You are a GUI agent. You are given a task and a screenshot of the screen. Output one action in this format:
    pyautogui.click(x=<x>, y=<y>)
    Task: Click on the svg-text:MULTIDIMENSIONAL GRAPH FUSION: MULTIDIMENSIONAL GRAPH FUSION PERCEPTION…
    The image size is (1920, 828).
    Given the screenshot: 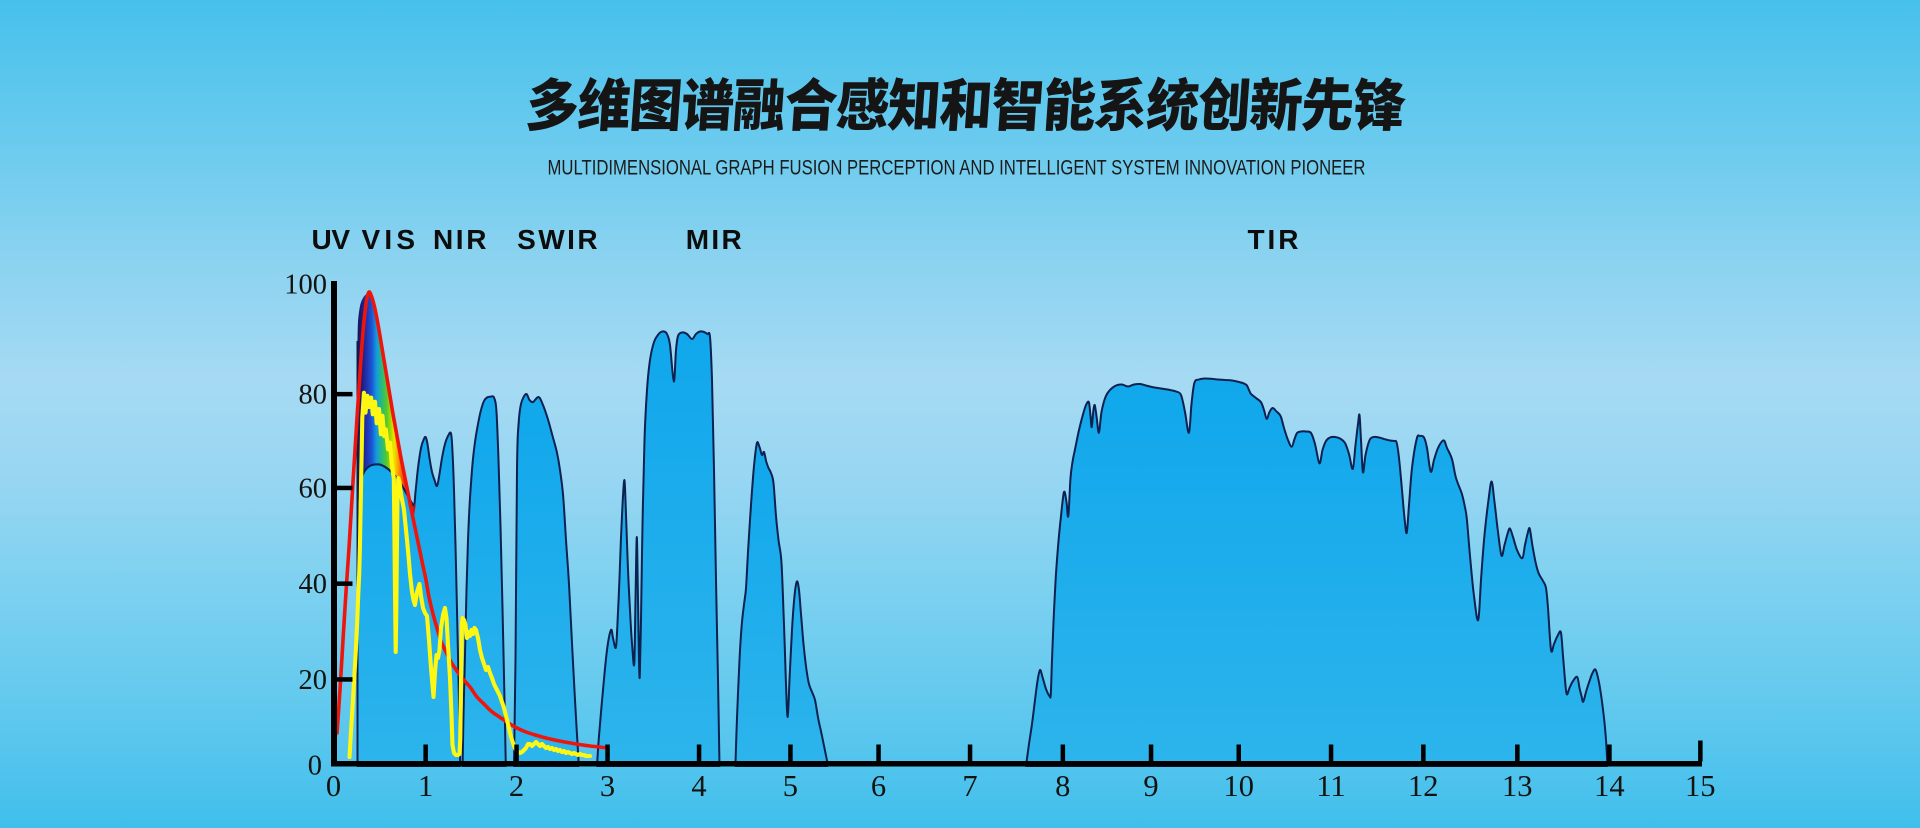 What is the action you would take?
    pyautogui.click(x=957, y=168)
    